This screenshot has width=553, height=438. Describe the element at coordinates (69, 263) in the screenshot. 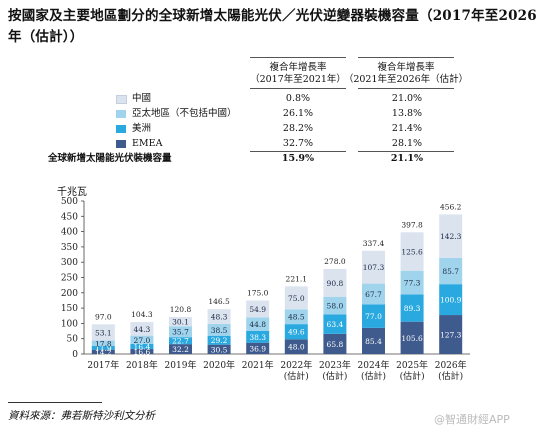

I see `y-tick-label: 300` at that location.